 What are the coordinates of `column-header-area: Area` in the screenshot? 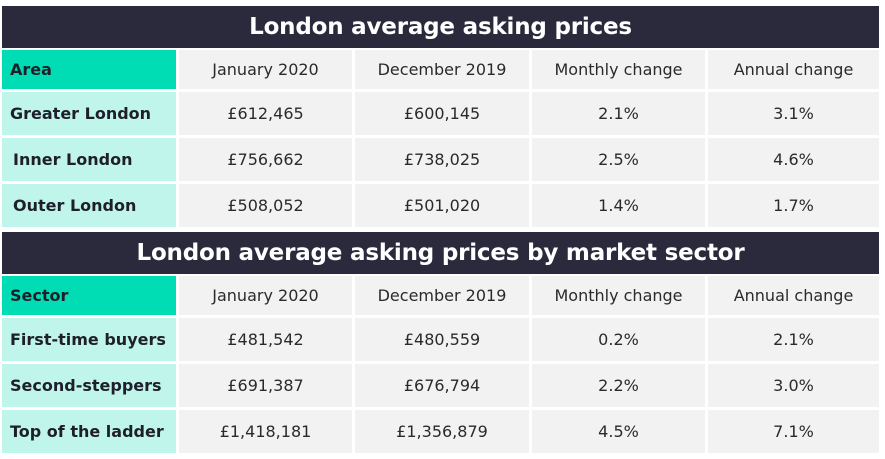 It's located at (90, 71).